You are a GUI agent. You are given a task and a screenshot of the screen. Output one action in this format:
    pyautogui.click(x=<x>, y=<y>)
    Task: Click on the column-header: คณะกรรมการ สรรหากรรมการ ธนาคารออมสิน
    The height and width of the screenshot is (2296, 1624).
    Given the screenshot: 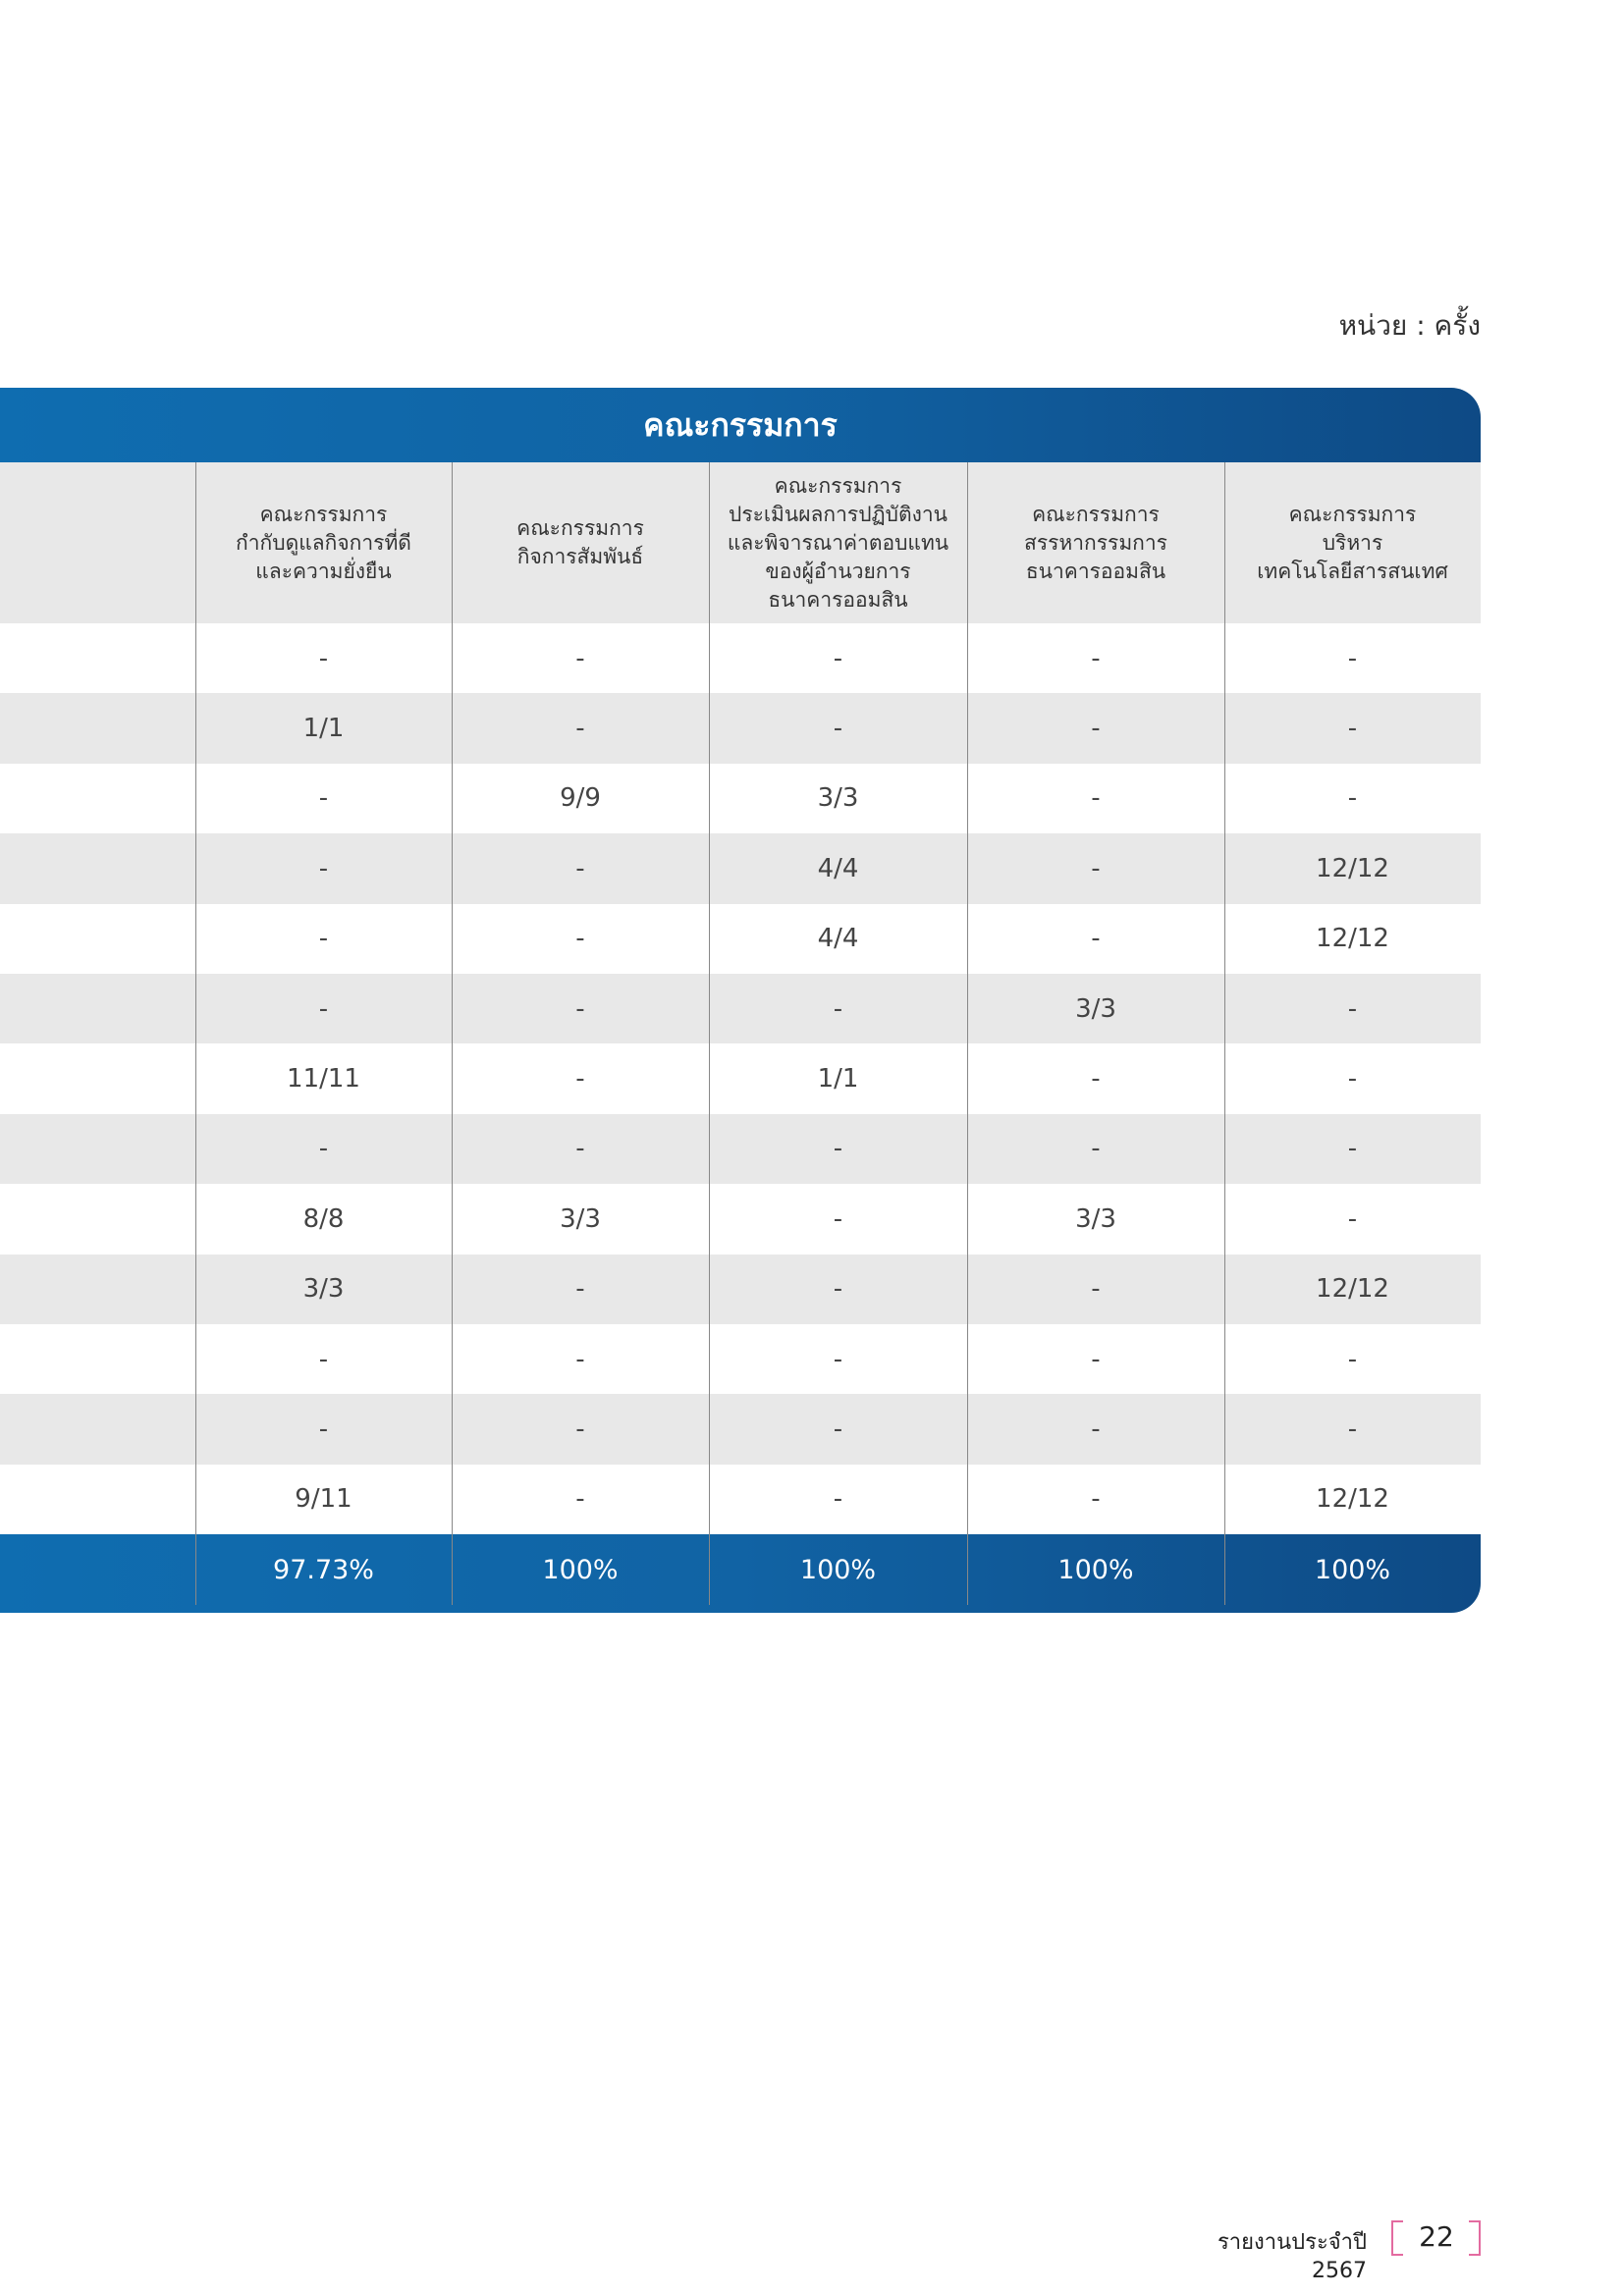 What is the action you would take?
    pyautogui.click(x=1095, y=542)
    